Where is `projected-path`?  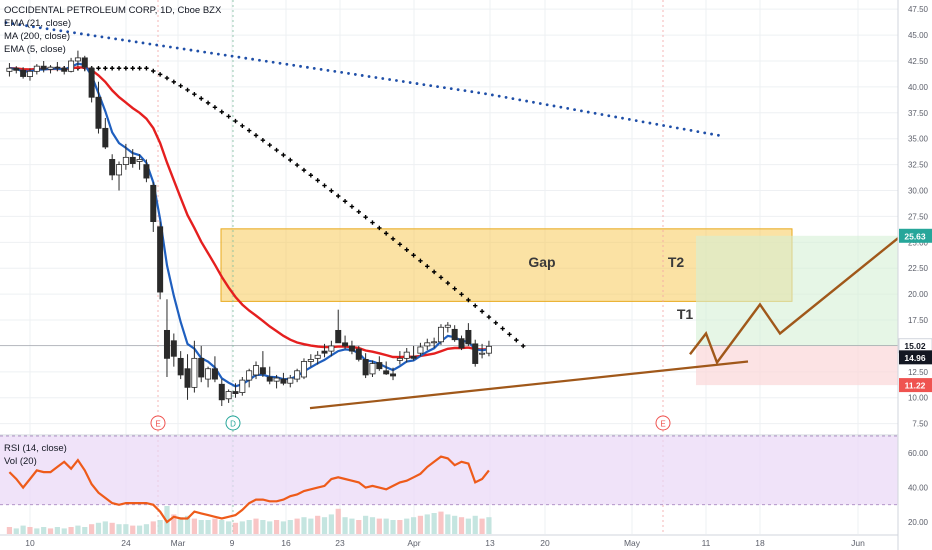
projected-path is located at coordinates (794, 301).